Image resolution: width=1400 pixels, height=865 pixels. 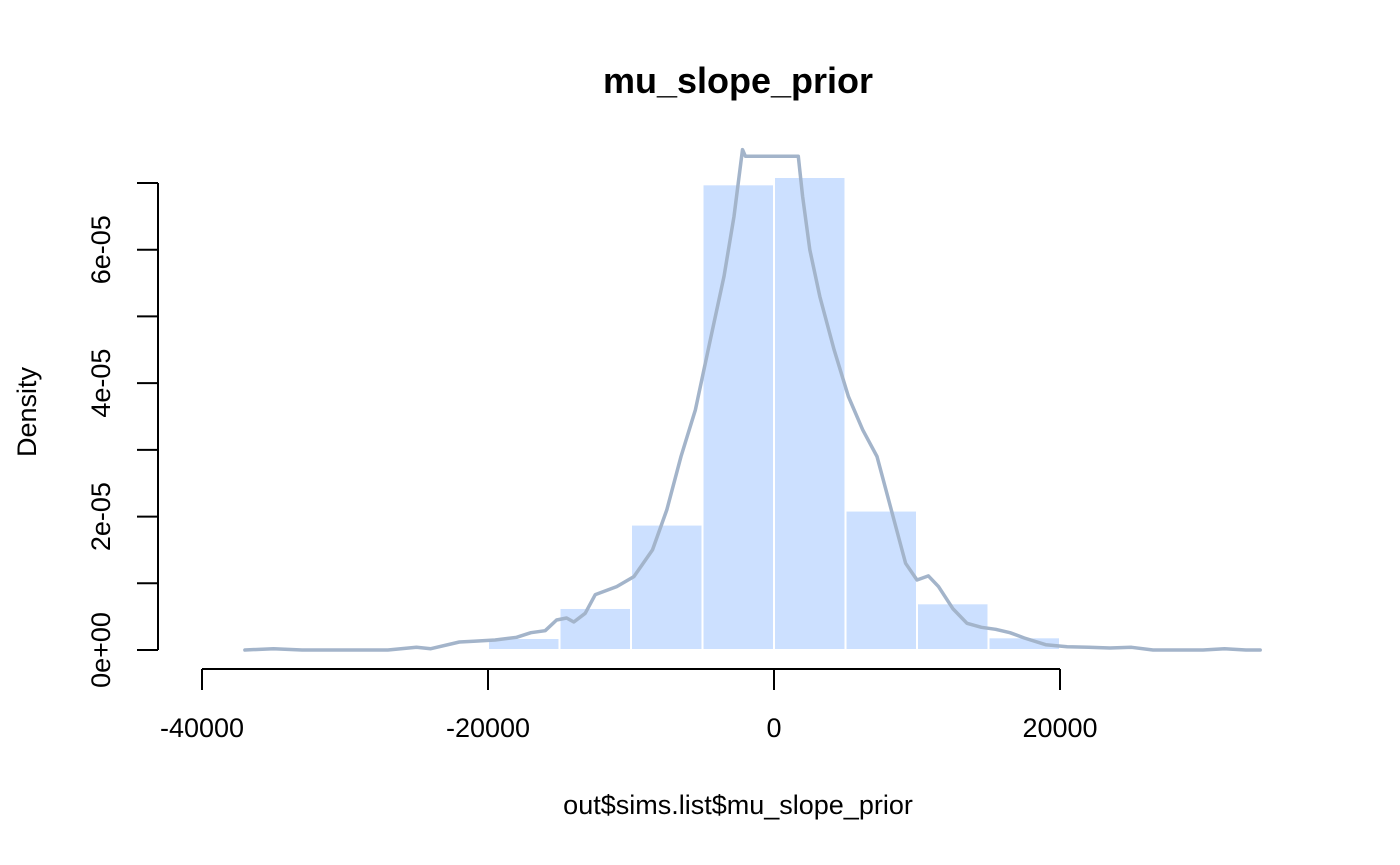 What do you see at coordinates (738, 80) in the screenshot?
I see `chart-title: mu_slope_prior` at bounding box center [738, 80].